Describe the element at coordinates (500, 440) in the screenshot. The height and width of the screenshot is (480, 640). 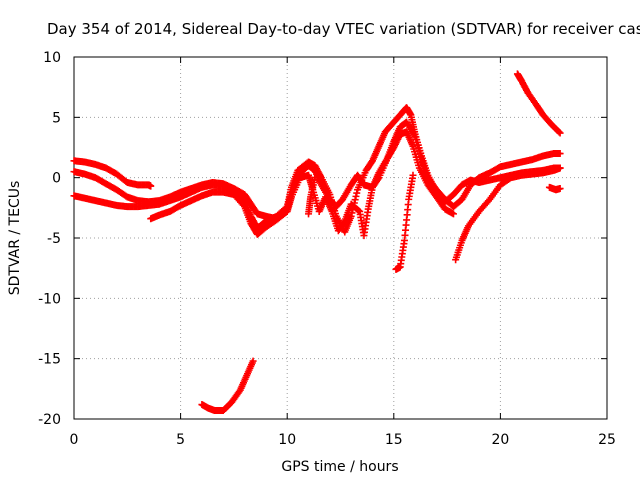
I see `x-tick-label: 20` at that location.